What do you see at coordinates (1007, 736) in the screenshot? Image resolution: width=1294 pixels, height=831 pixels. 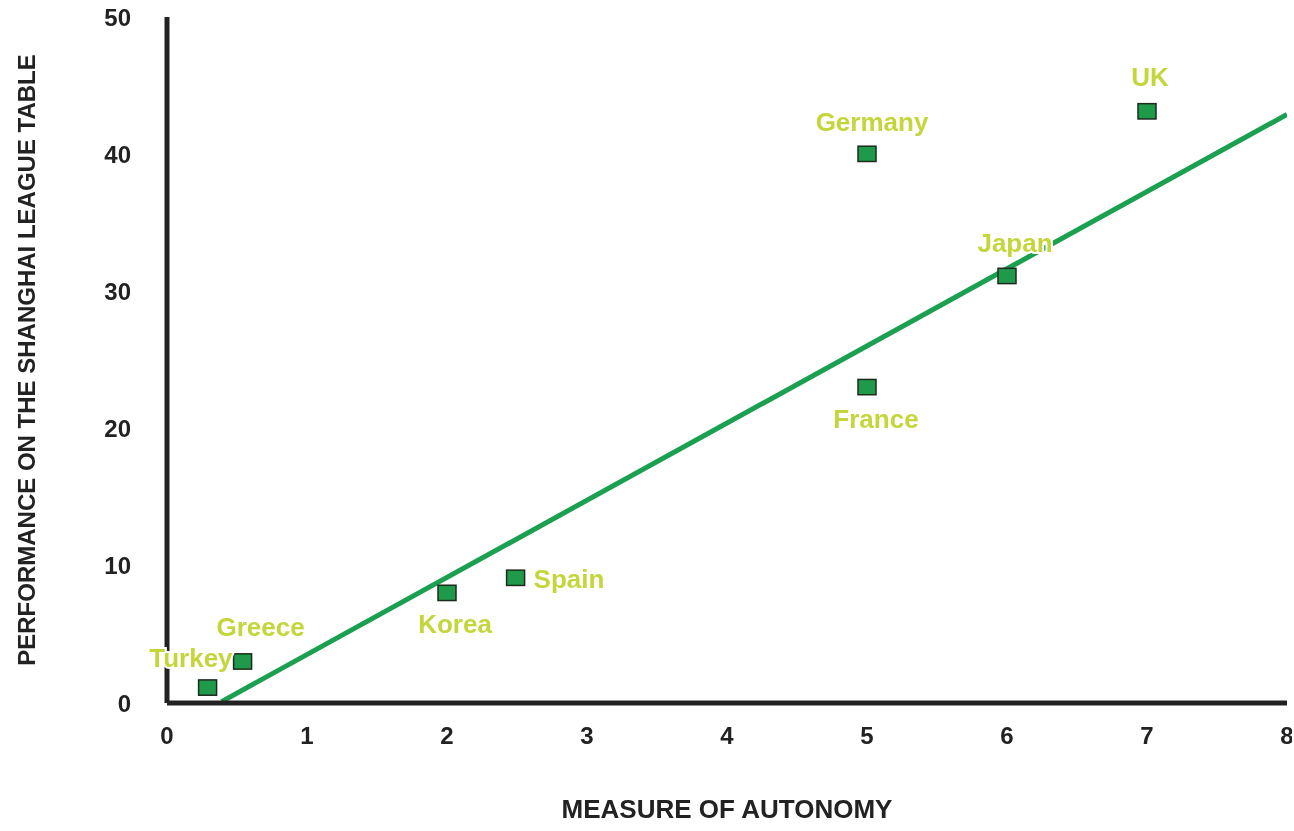 I see `x-tick-label: 6` at bounding box center [1007, 736].